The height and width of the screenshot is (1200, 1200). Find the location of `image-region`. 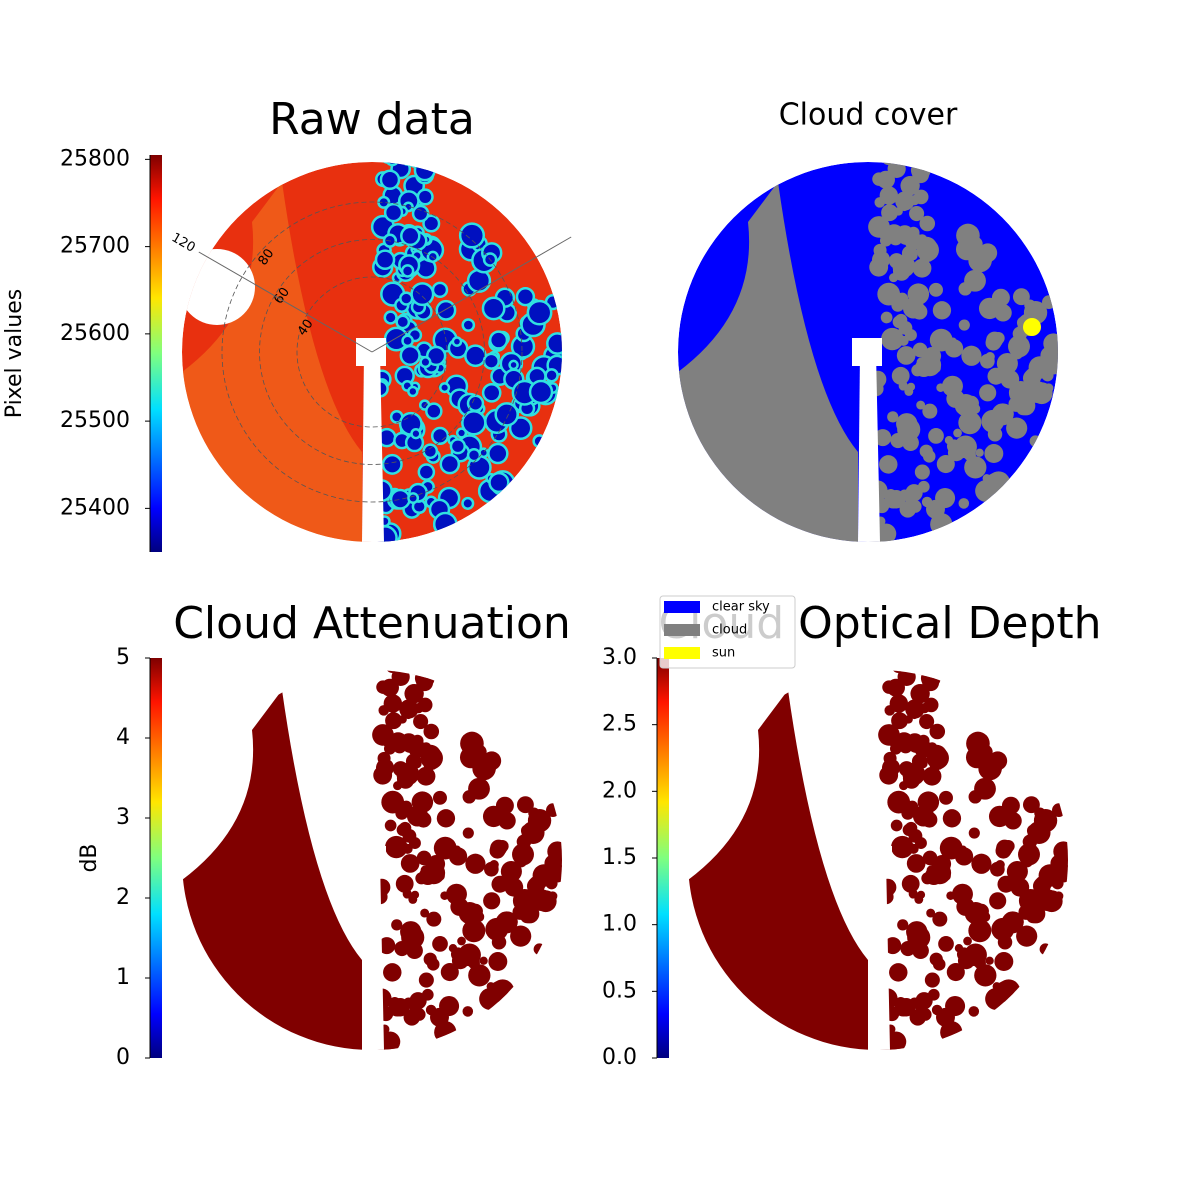

image-region is located at coordinates (272, 362).